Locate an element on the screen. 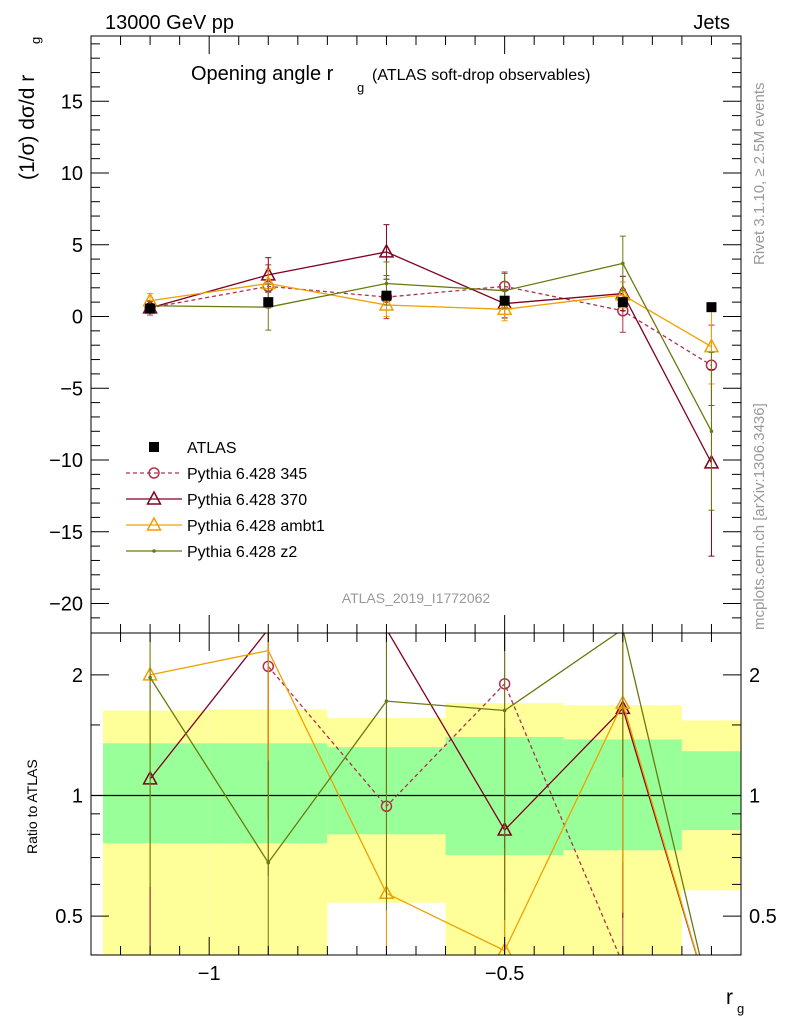  chart-title-suffix: (ATLAS soft-drop observables) is located at coordinates (481, 75).